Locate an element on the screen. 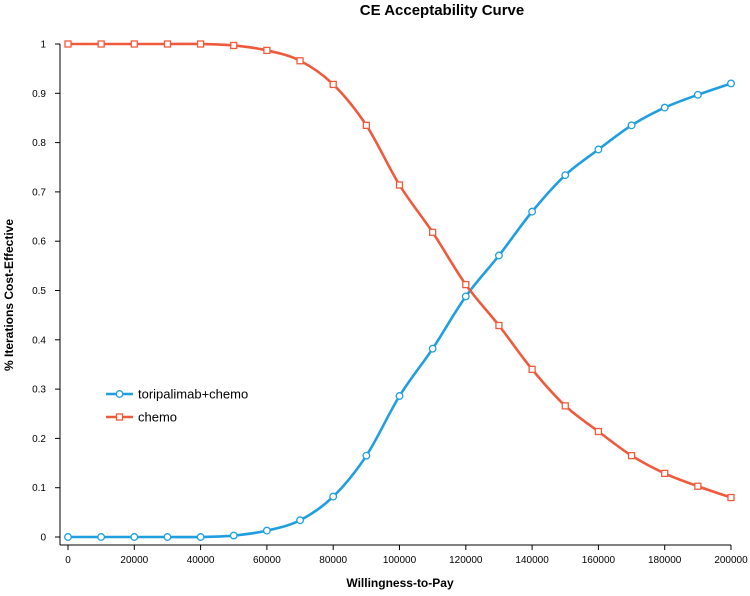  x-tick-label: 100000 is located at coordinates (400, 560).